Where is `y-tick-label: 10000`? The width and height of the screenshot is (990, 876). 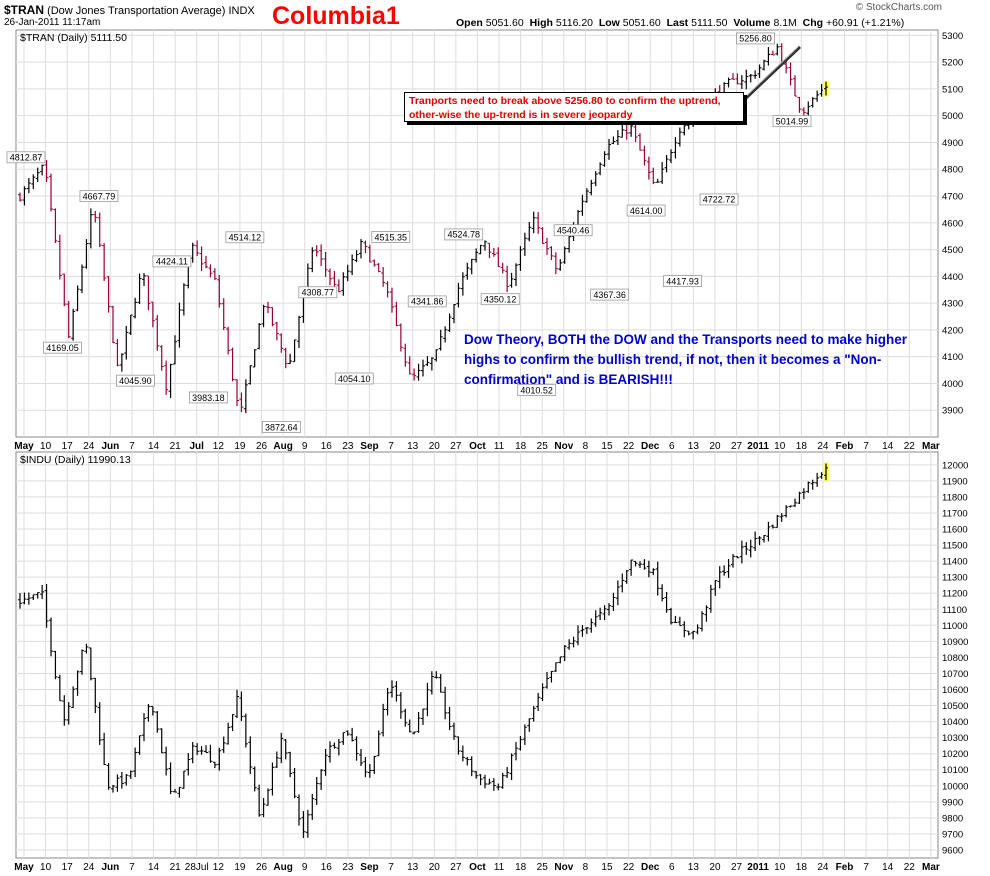 y-tick-label: 10000 is located at coordinates (955, 786).